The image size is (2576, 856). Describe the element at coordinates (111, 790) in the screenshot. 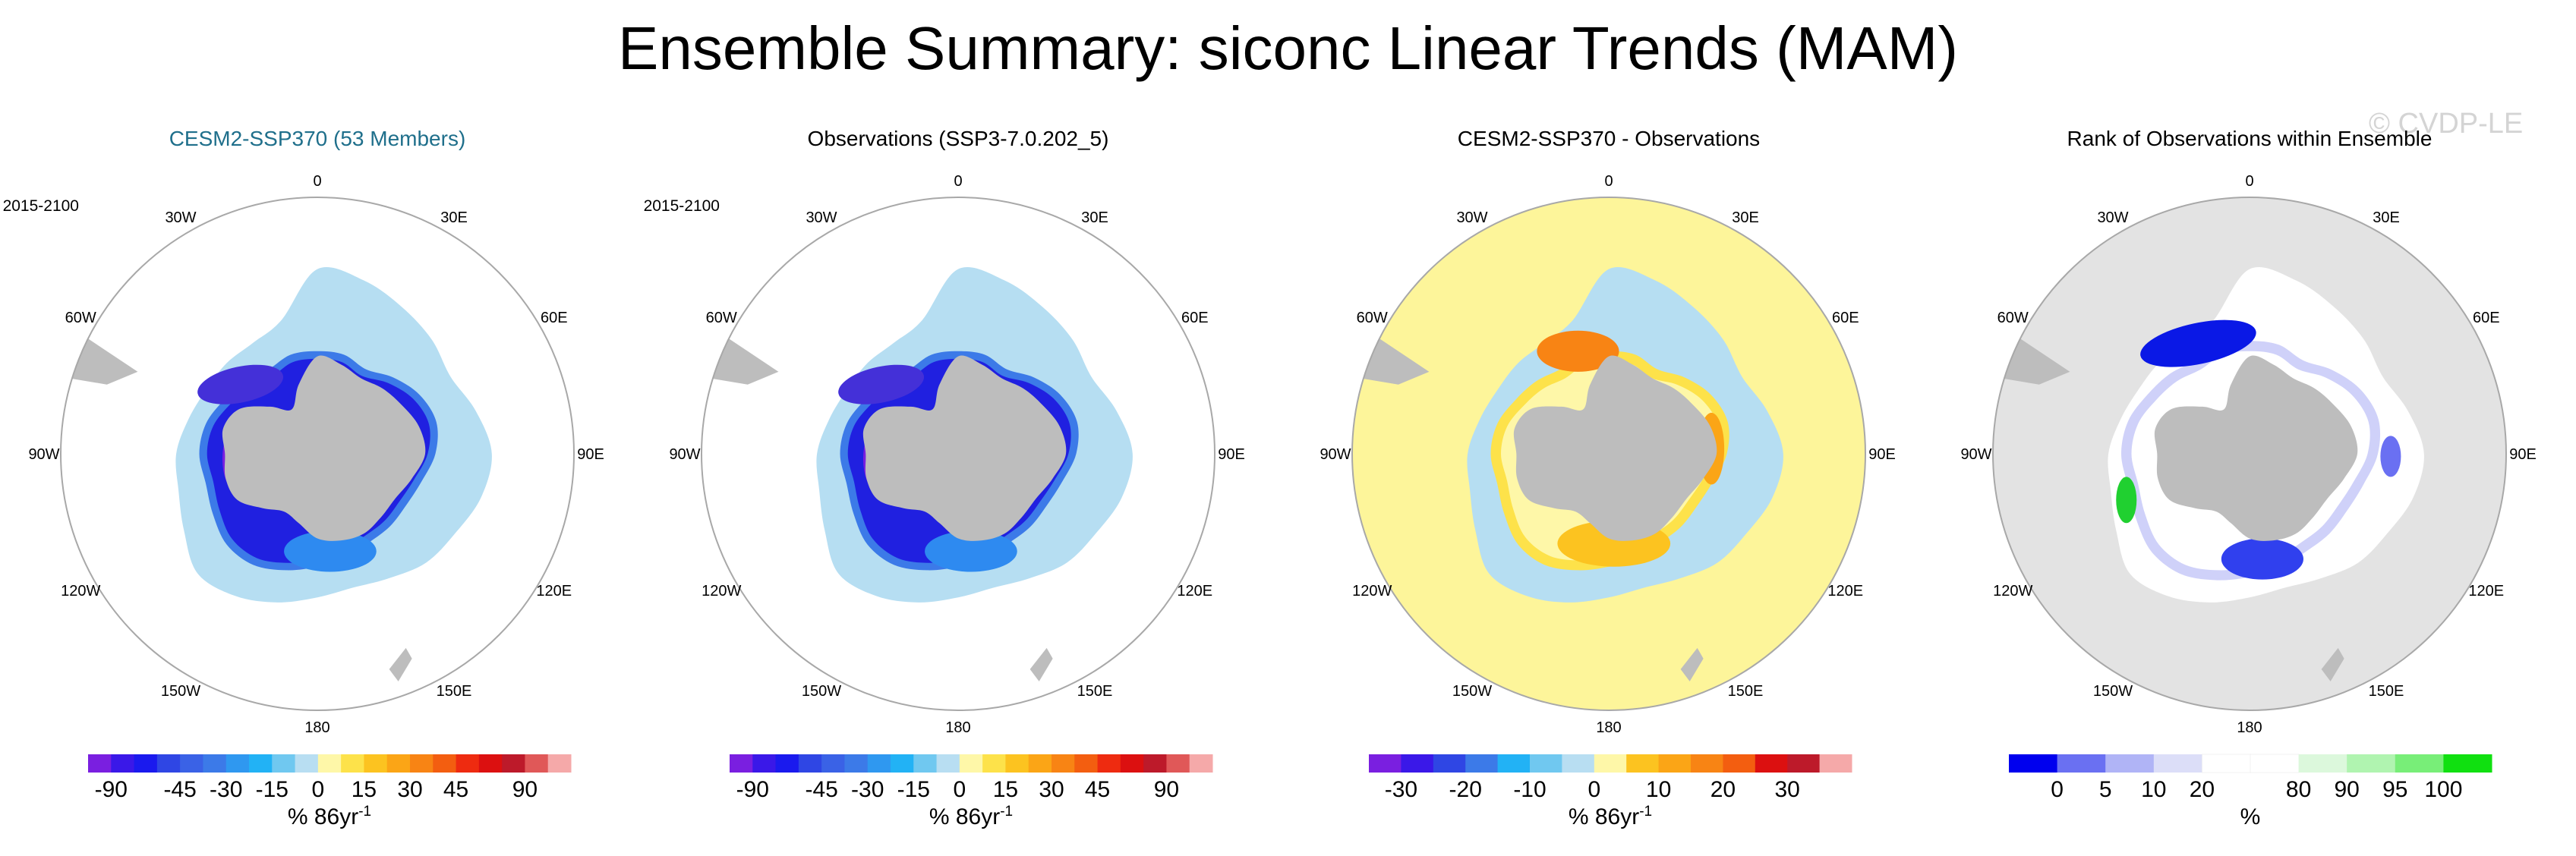

I see `colorbar-tick-label: -90` at that location.